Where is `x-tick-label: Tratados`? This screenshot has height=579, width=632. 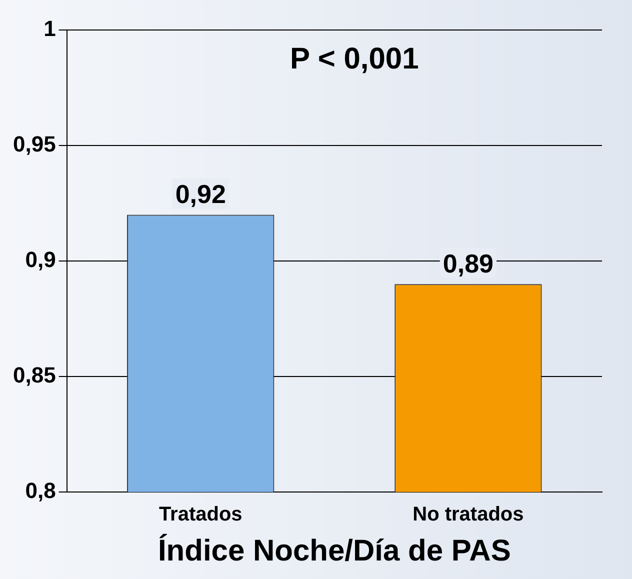 x-tick-label: Tratados is located at coordinates (200, 515).